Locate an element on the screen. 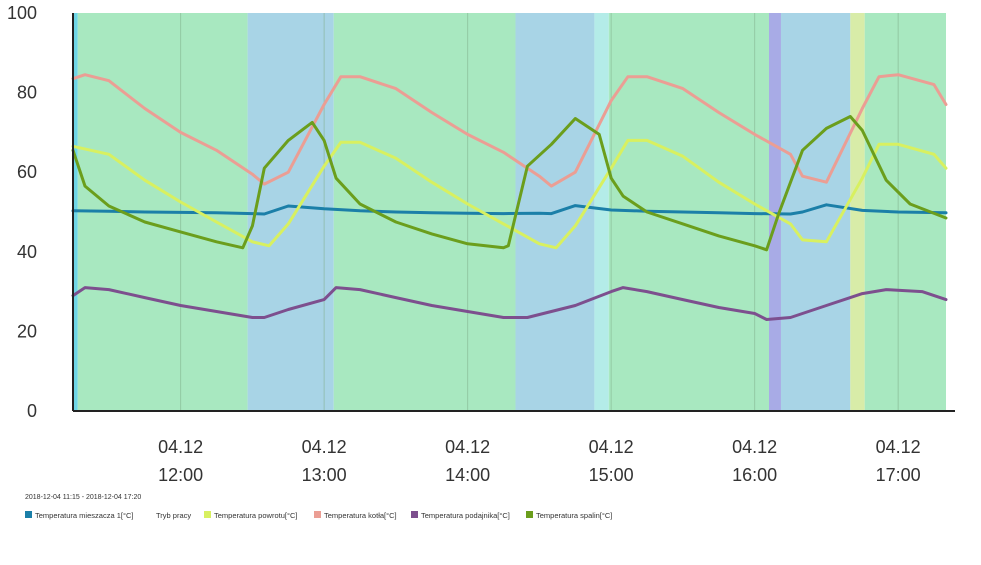 The width and height of the screenshot is (981, 565). legend-item-2: Temperatura powrotu[°C] is located at coordinates (250, 515).